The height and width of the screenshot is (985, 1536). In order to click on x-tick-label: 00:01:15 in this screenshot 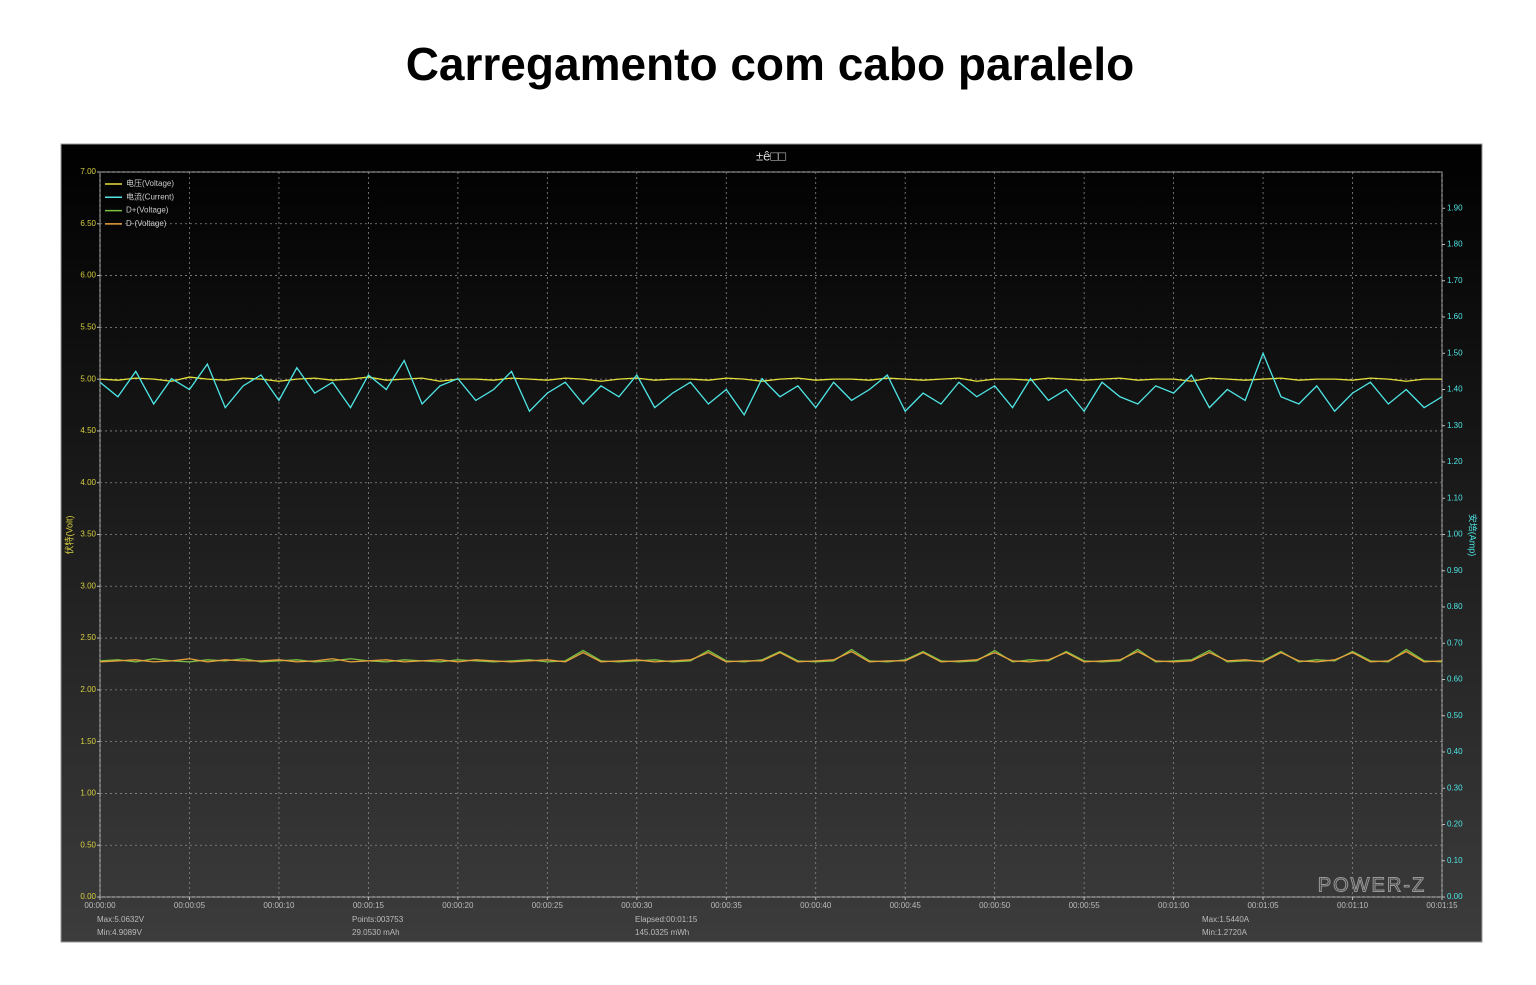, I will do `click(1442, 905)`.